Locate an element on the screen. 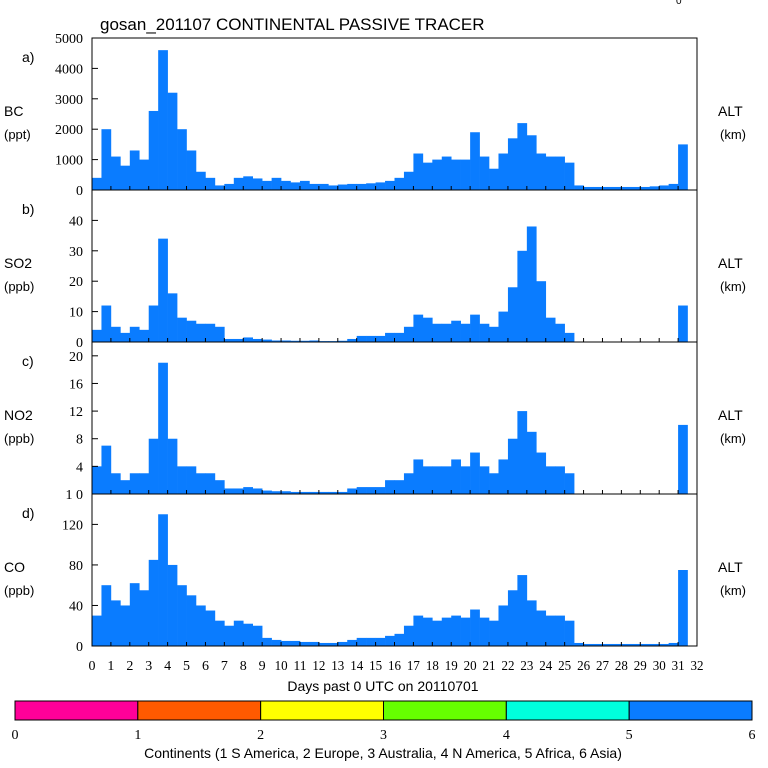  x-tick-label: 27 is located at coordinates (602, 666).